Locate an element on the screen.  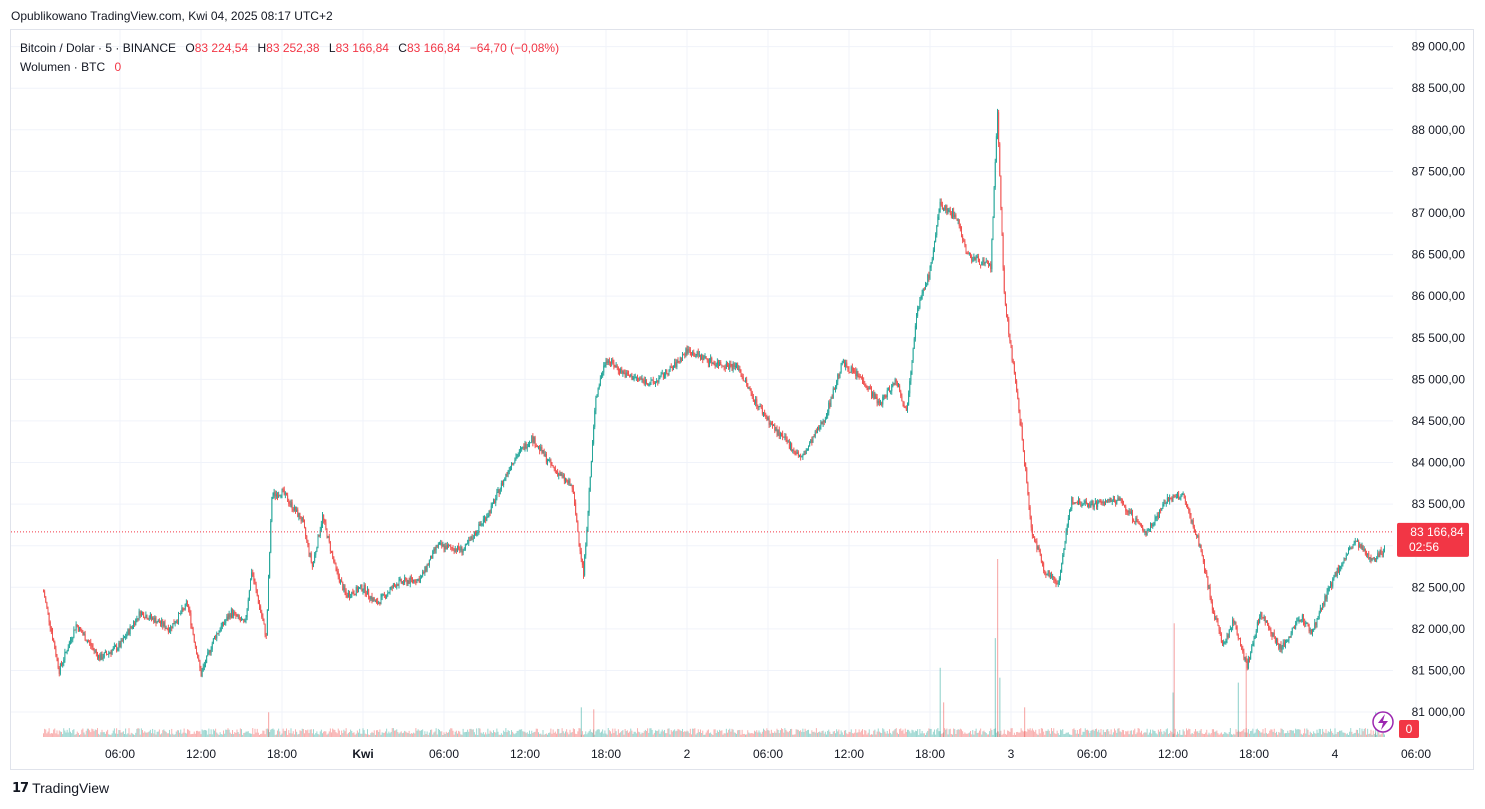
symbol-label: Bitcoin / Dolar · 5 · BINANCE is located at coordinates (98, 48).